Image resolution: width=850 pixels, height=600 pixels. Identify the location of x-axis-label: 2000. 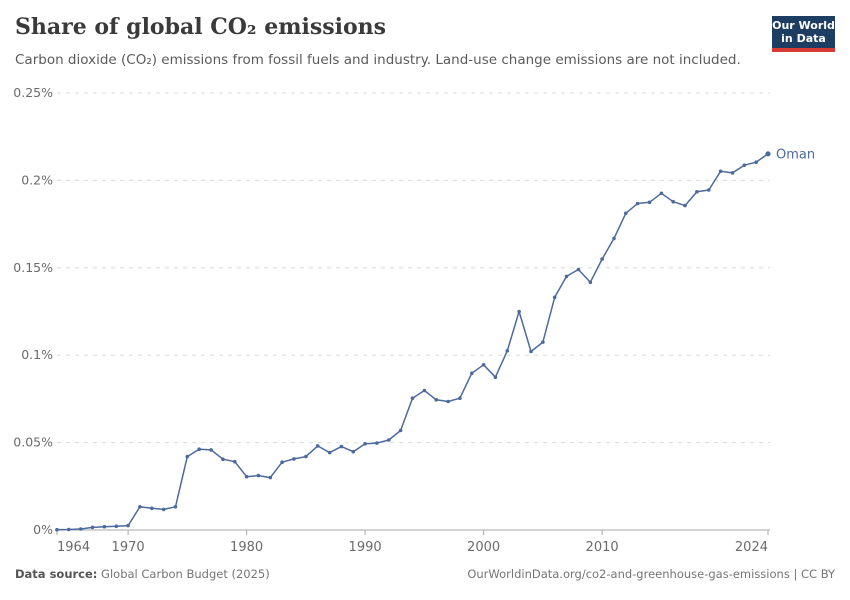
(483, 547).